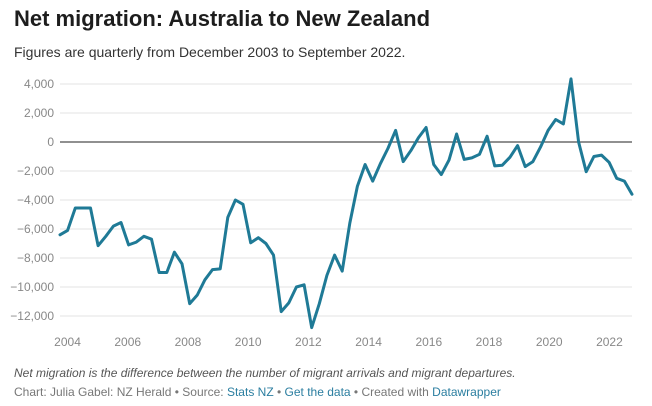 The width and height of the screenshot is (652, 406). I want to click on x-tick-label: 2010, so click(248, 342).